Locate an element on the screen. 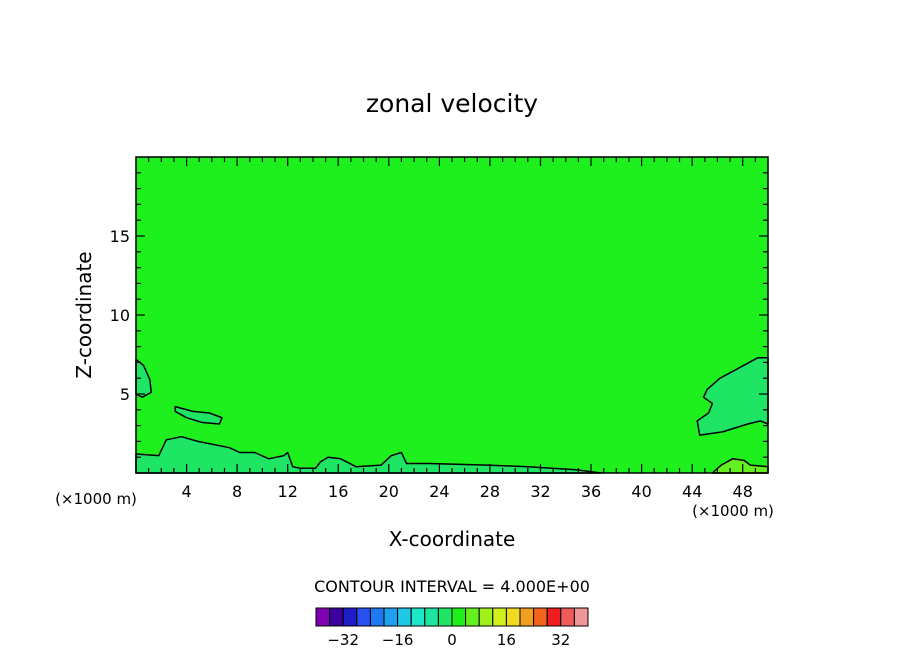  colorbar-tick-label: −16 is located at coordinates (398, 640).